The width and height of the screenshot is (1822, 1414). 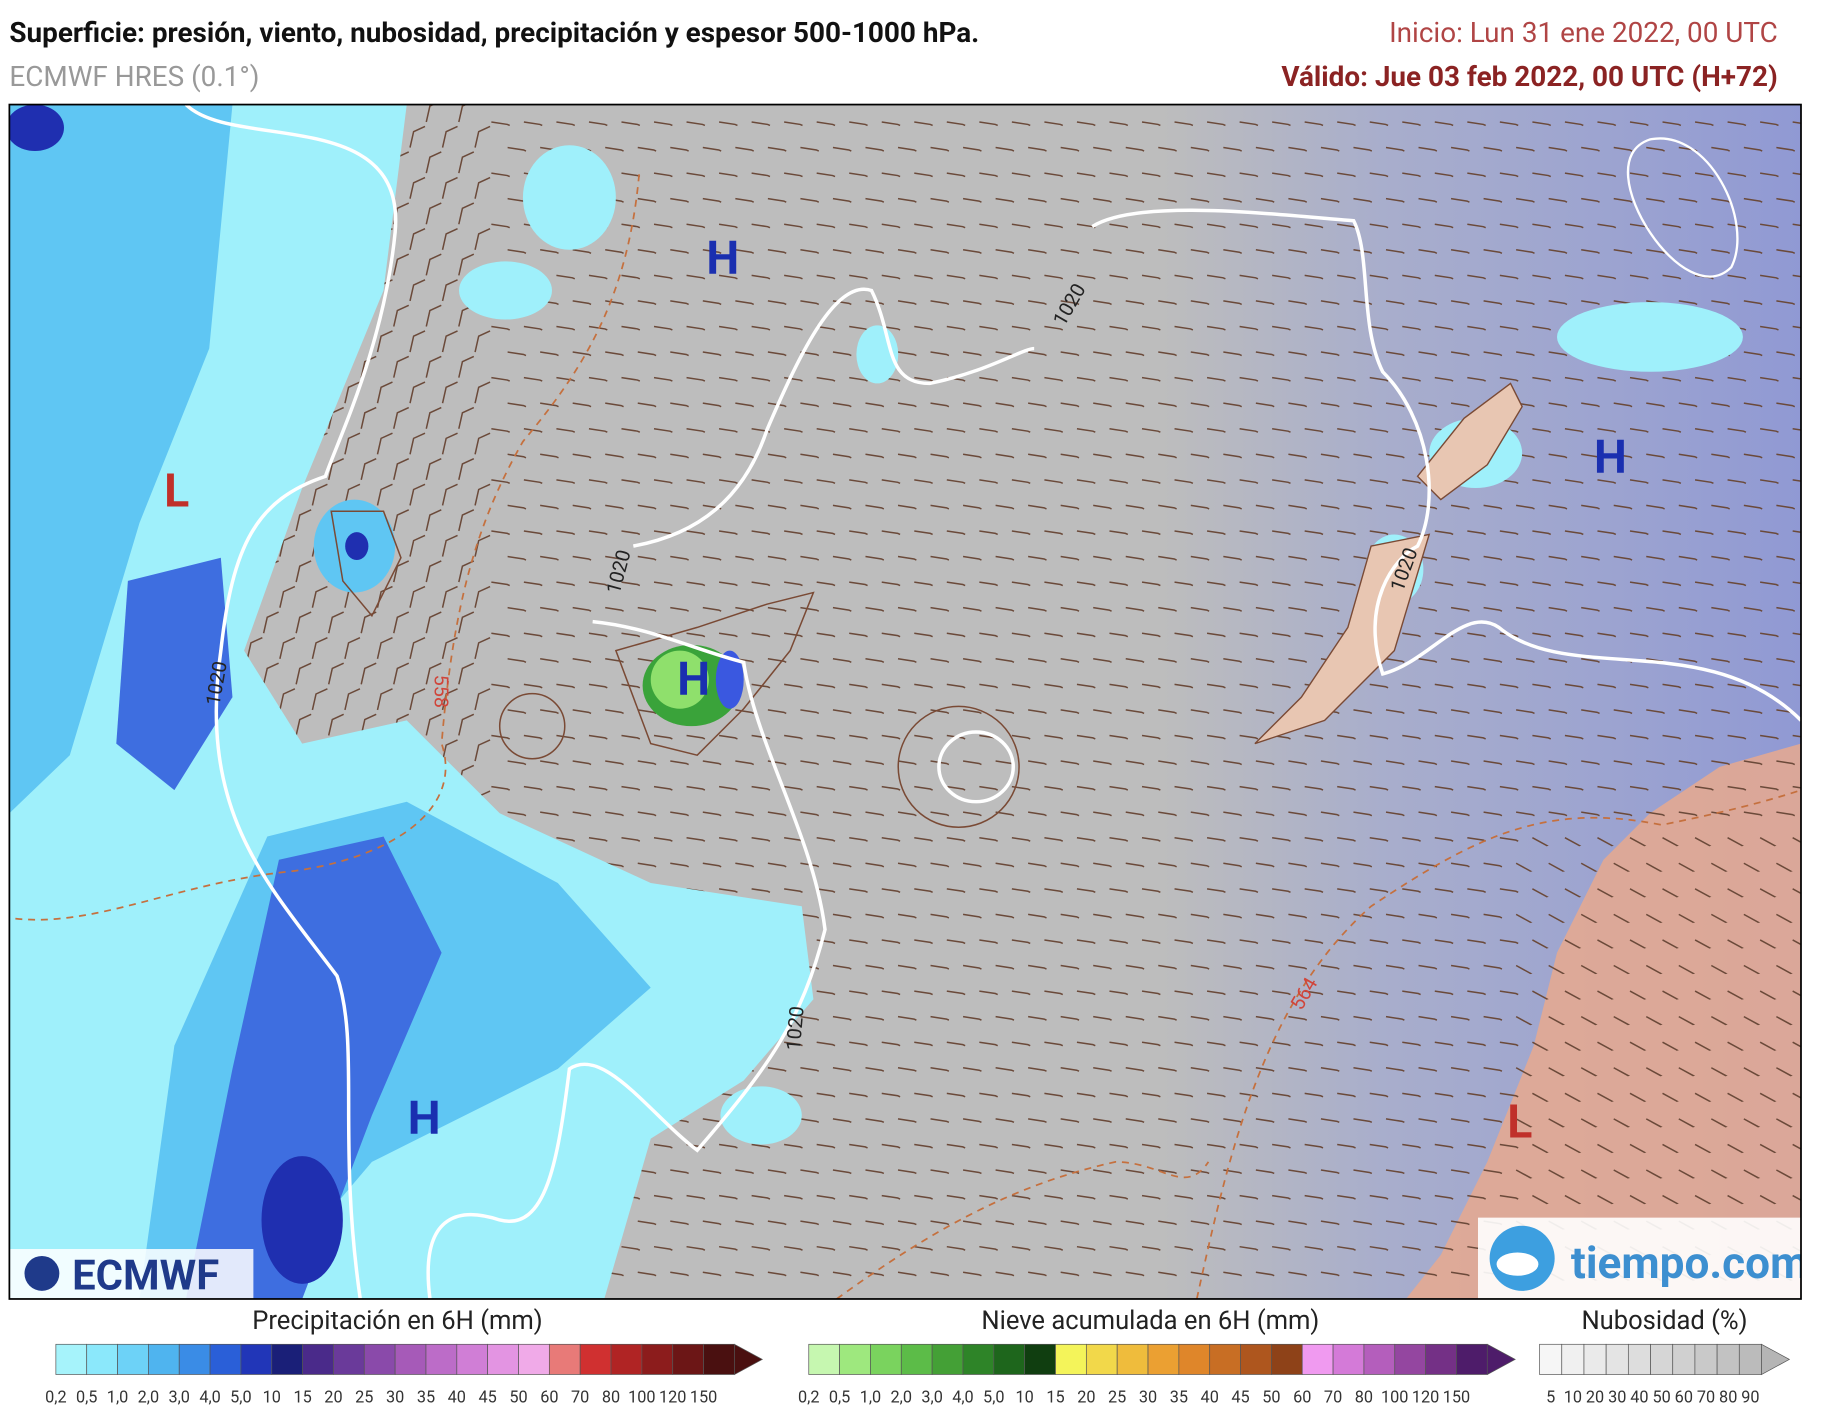 I want to click on legend-label: 70, so click(x=580, y=1396).